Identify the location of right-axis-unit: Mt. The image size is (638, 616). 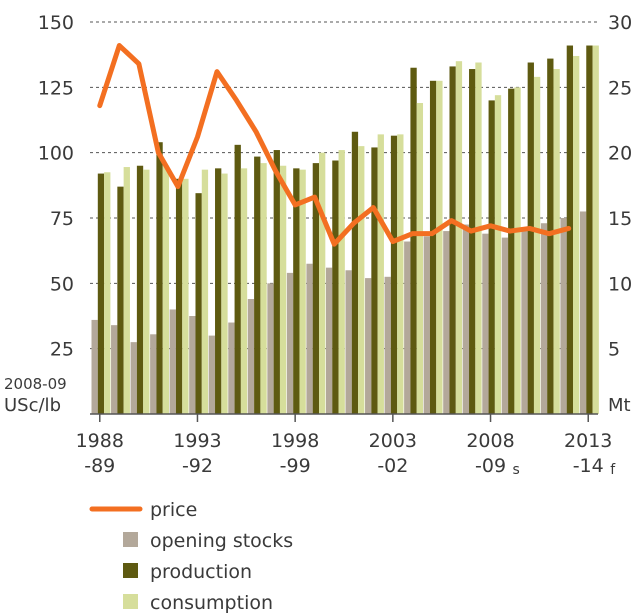
(619, 405).